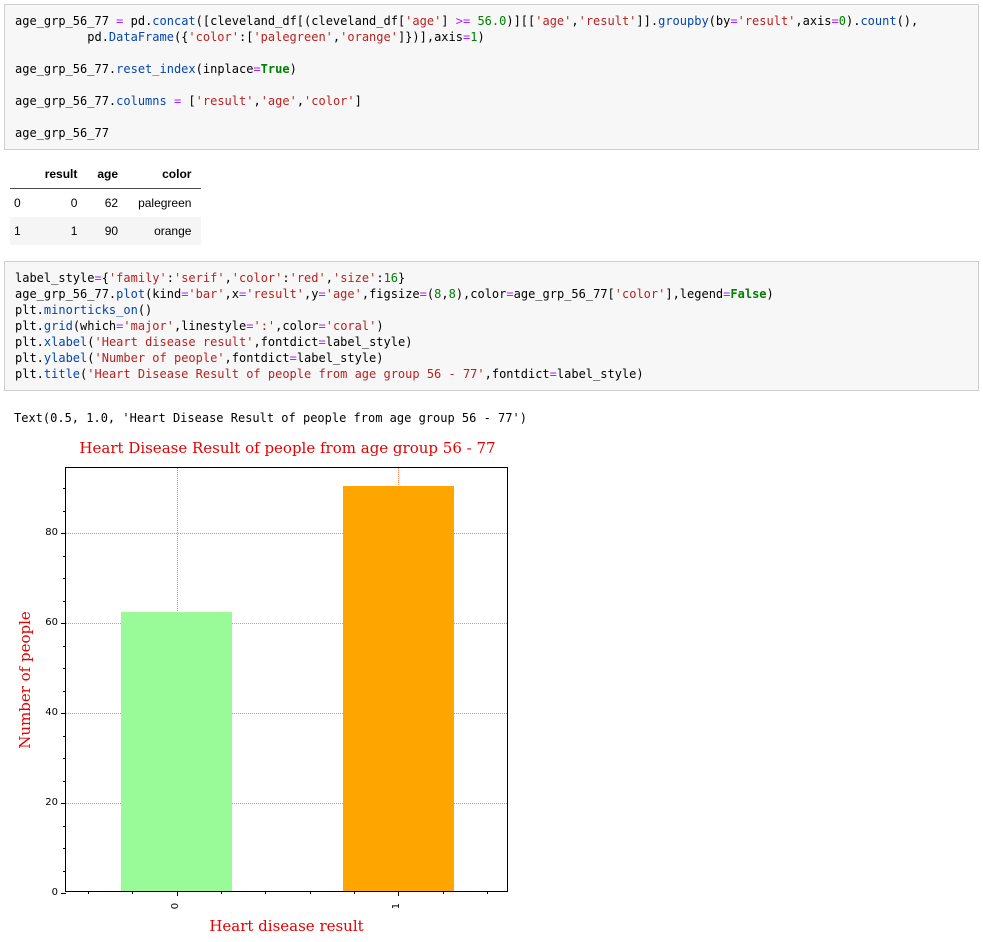  Describe the element at coordinates (878, 21) in the screenshot. I see `code-token: count` at that location.